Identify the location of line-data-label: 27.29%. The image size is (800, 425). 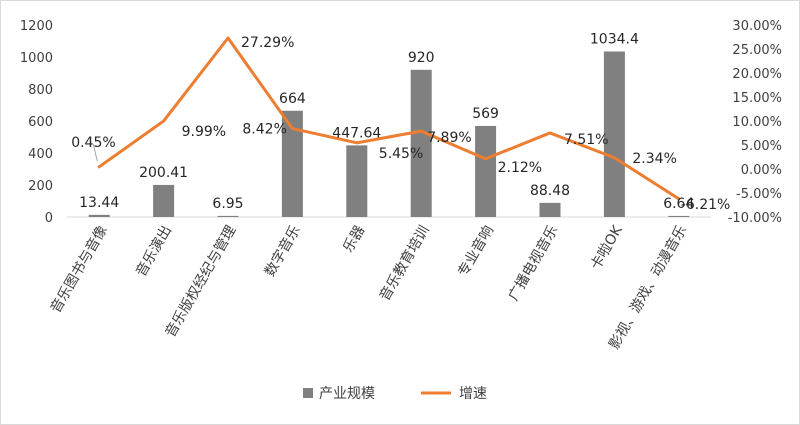
(267, 43).